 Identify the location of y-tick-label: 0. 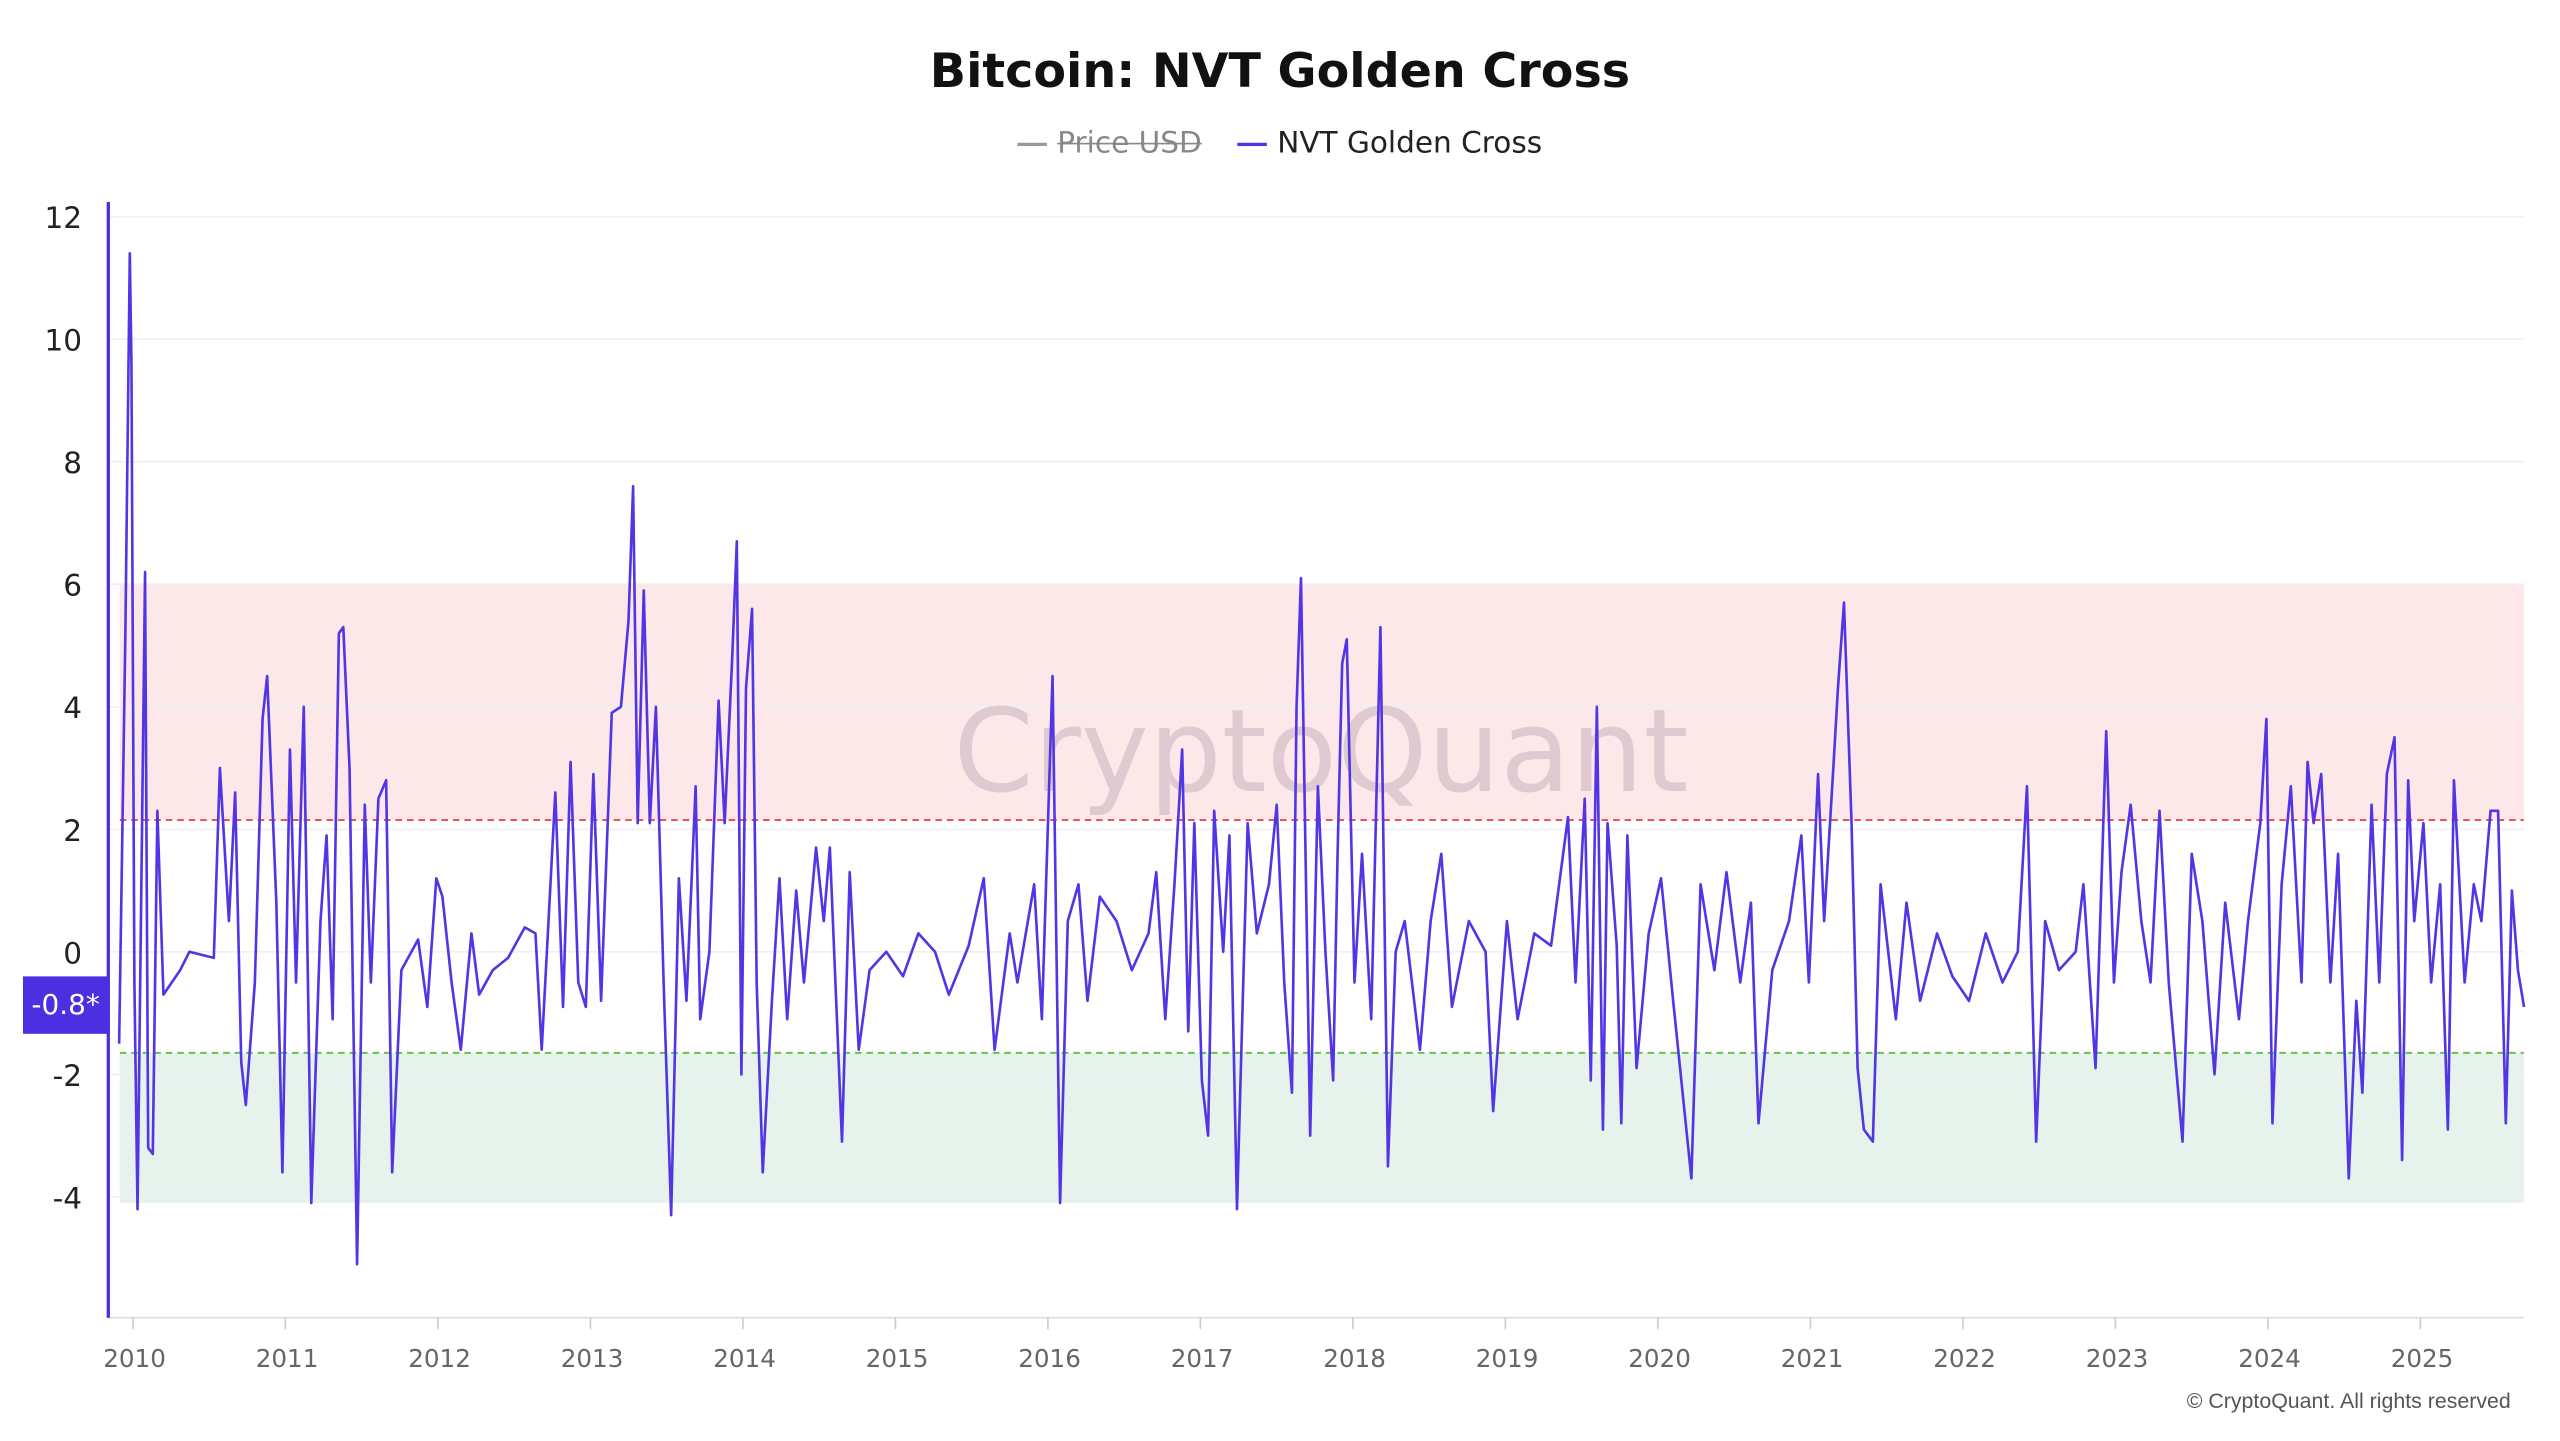
(72, 953).